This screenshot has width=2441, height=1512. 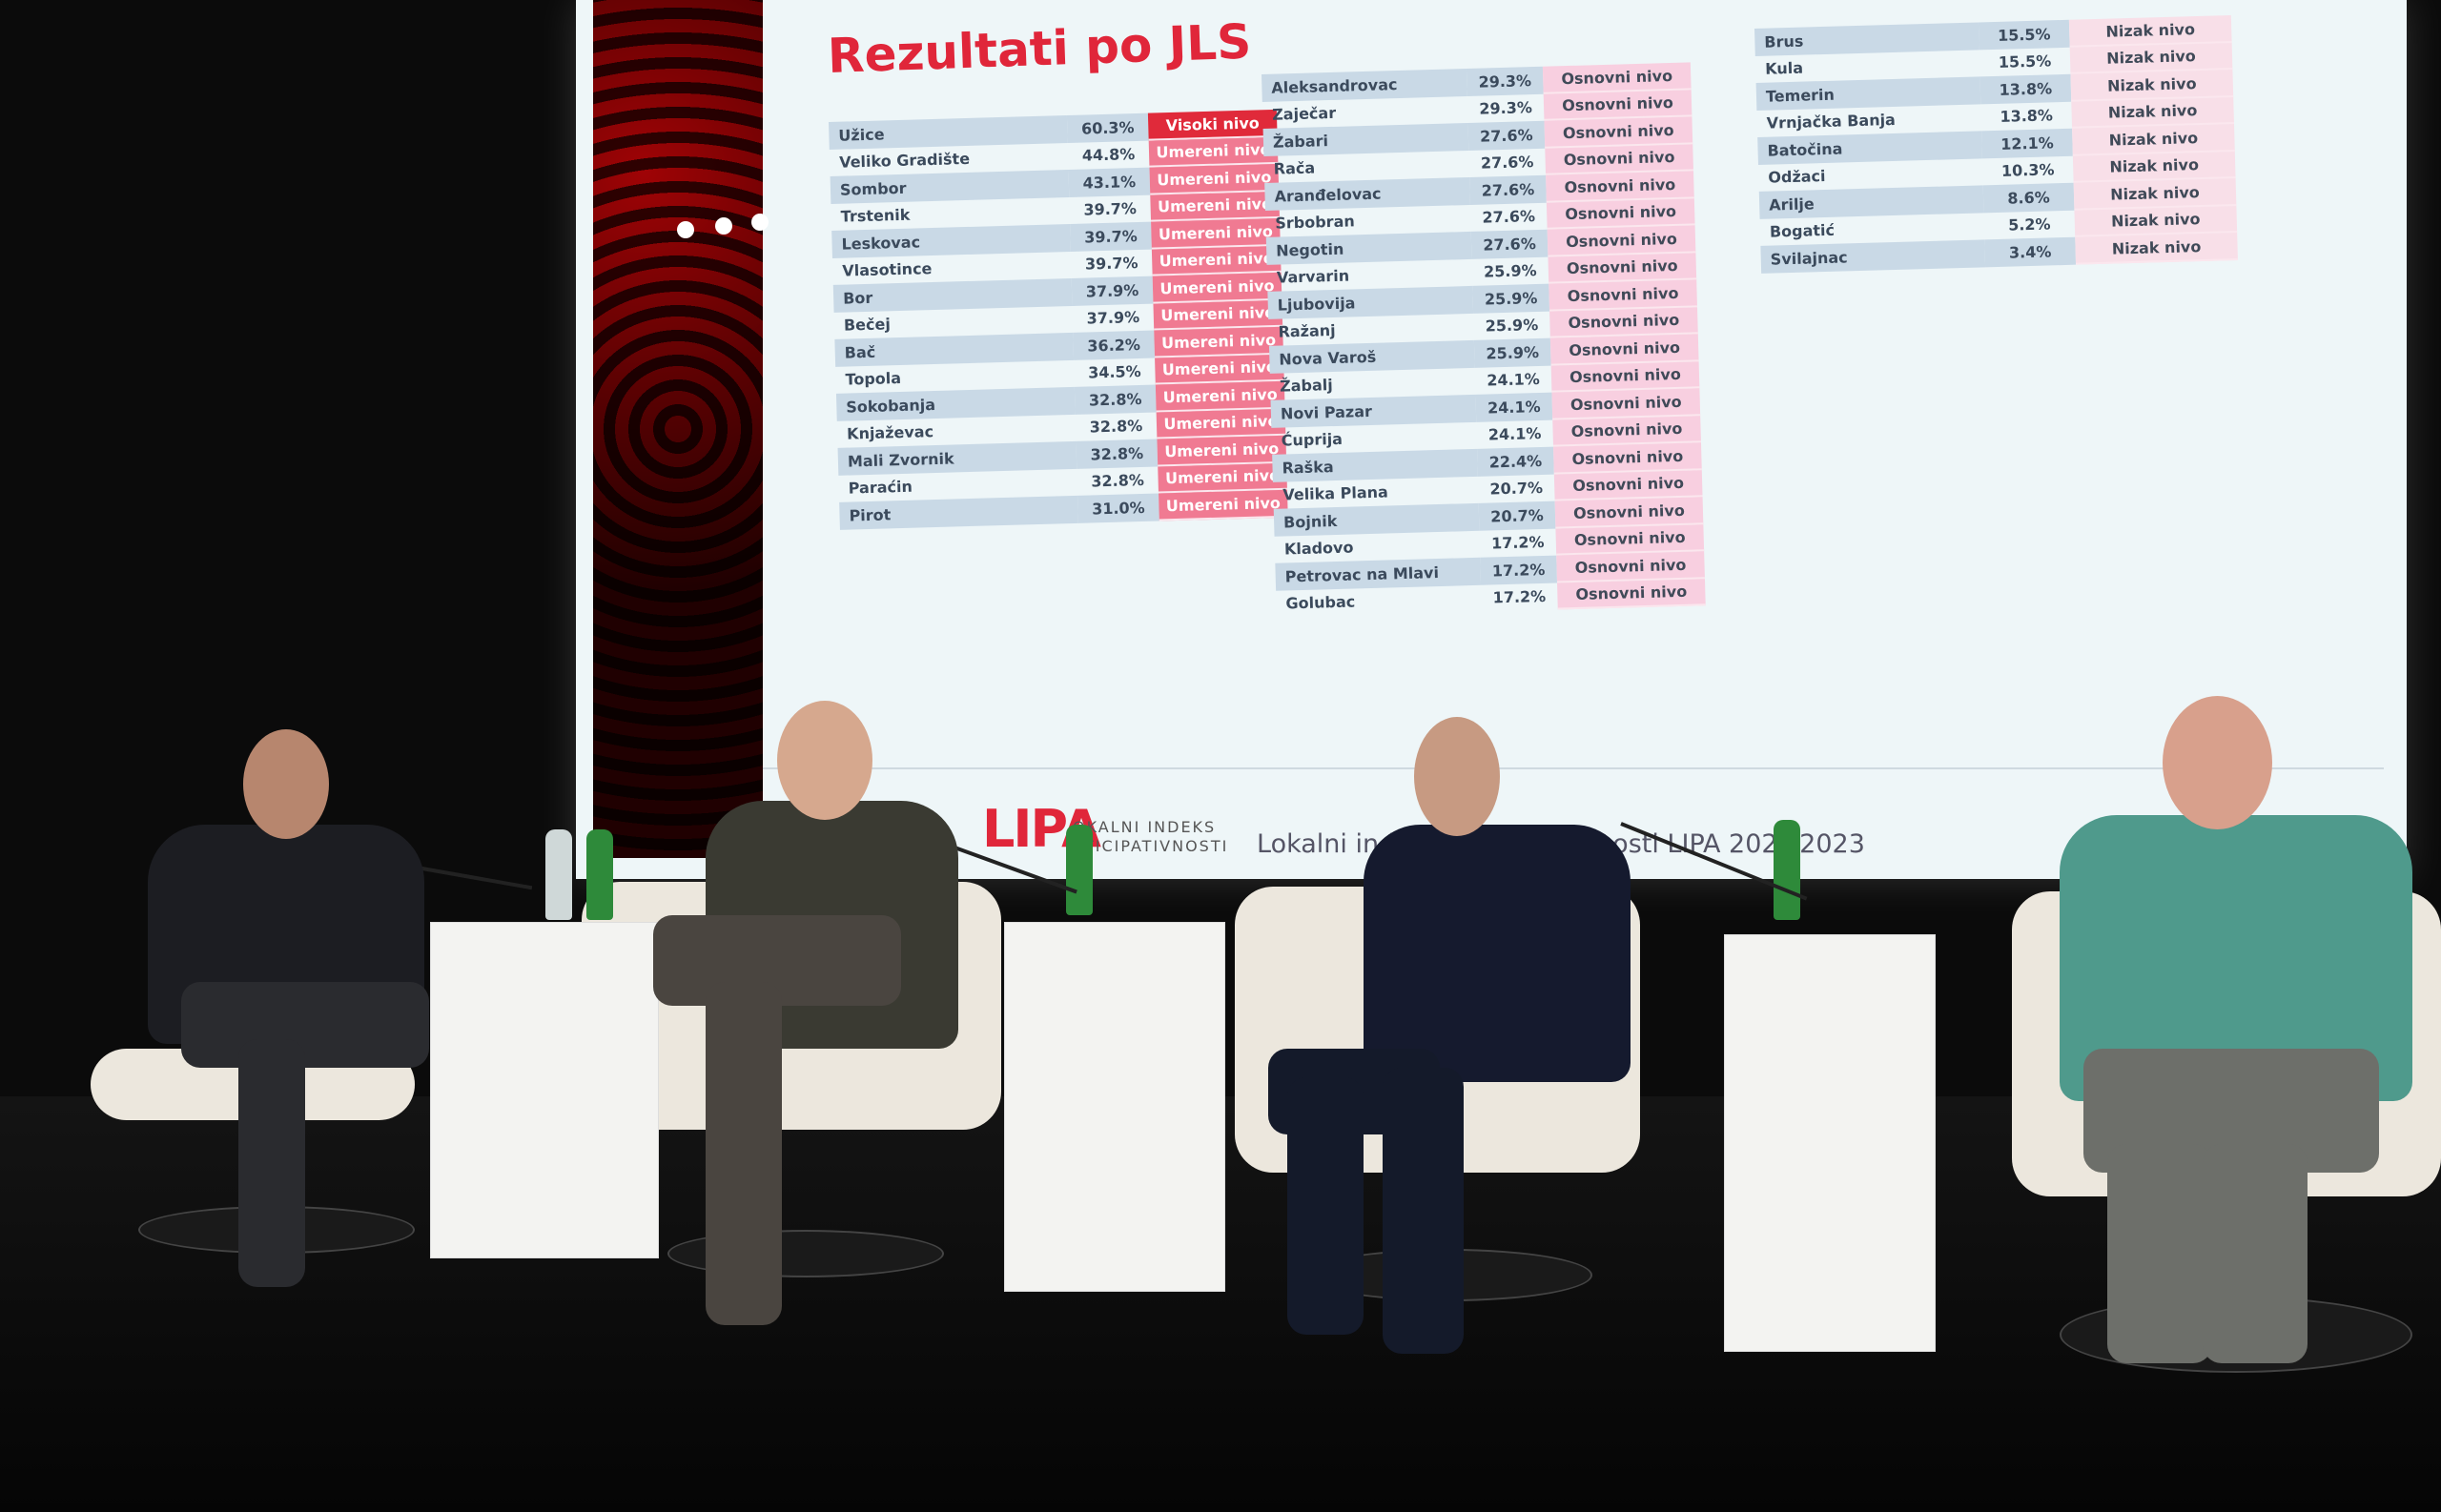 What do you see at coordinates (1118, 508) in the screenshot?
I see `cell-value: 31.0%` at bounding box center [1118, 508].